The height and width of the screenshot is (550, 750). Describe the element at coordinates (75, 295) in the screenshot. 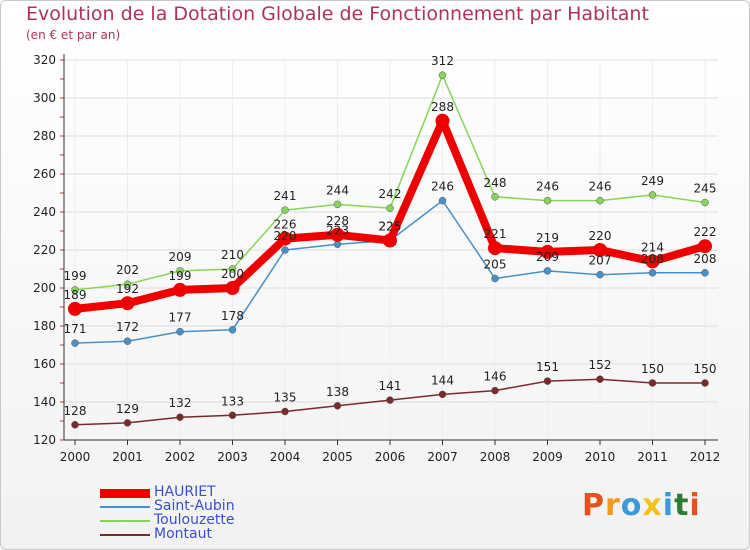

I see `data-label: 189` at that location.